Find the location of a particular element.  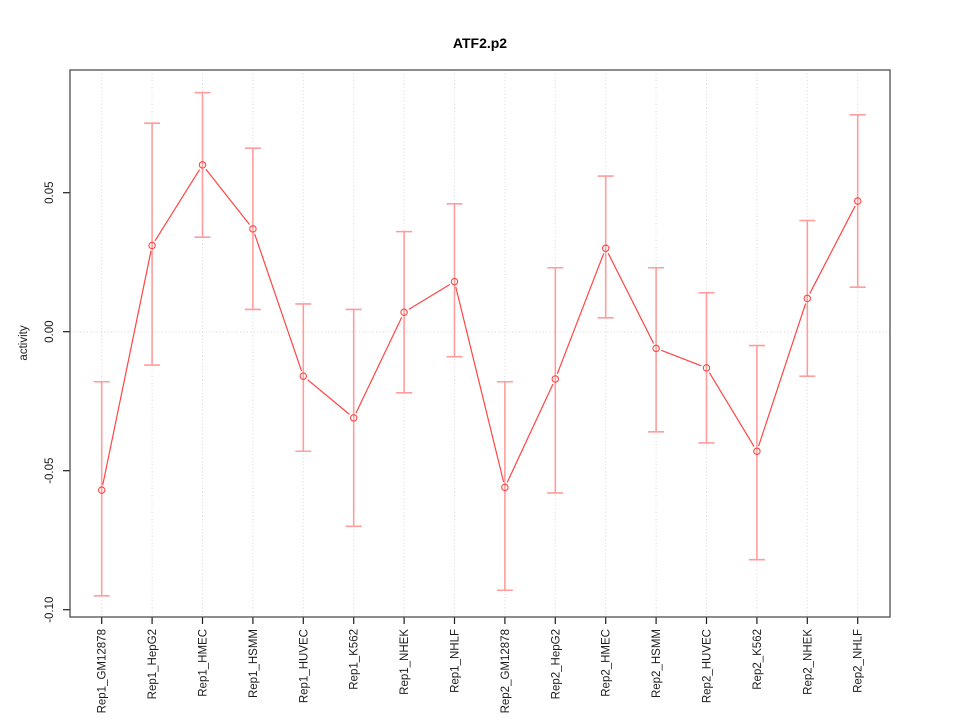

x-tick-label: Rep1_K562 is located at coordinates (355, 659).